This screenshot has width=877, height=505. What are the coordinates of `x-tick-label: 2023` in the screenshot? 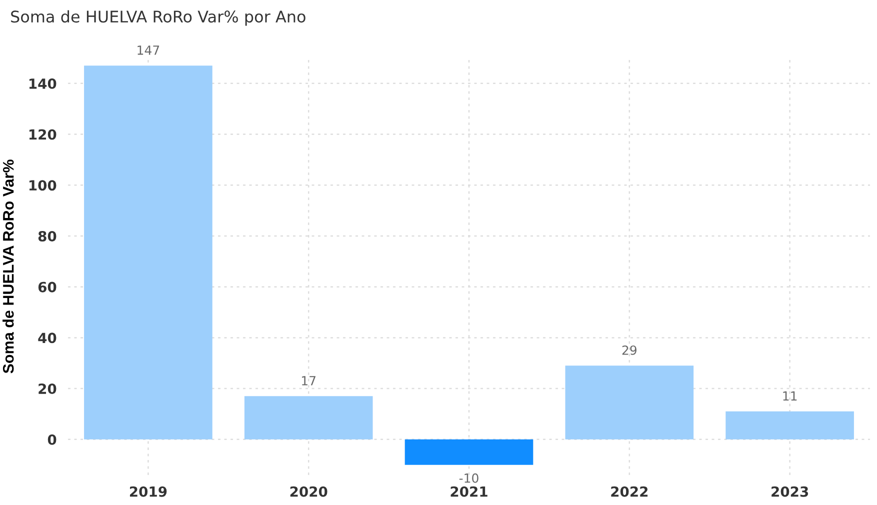 It's located at (790, 491).